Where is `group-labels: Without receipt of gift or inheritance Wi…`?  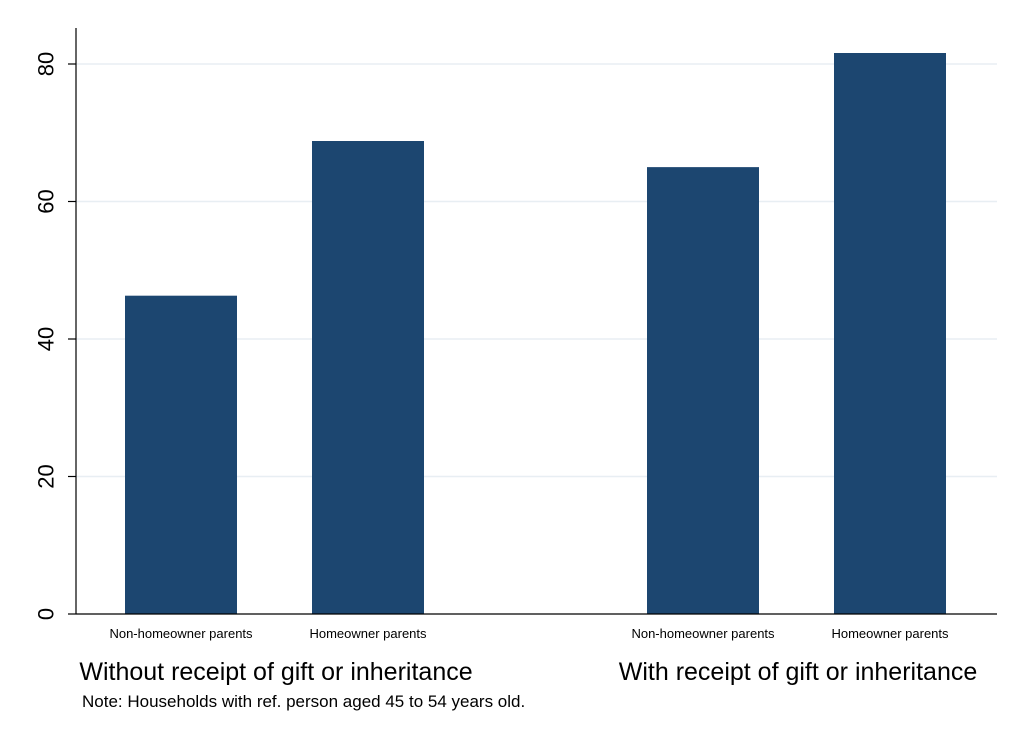
group-labels: Without receipt of gift or inheritance Wi… is located at coordinates (528, 672).